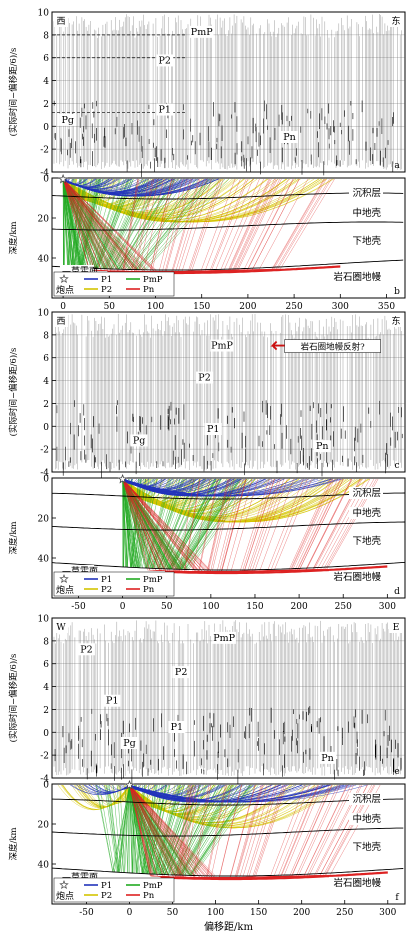 The image size is (412, 940). I want to click on legend-label-pmp: PmP, so click(153, 886).